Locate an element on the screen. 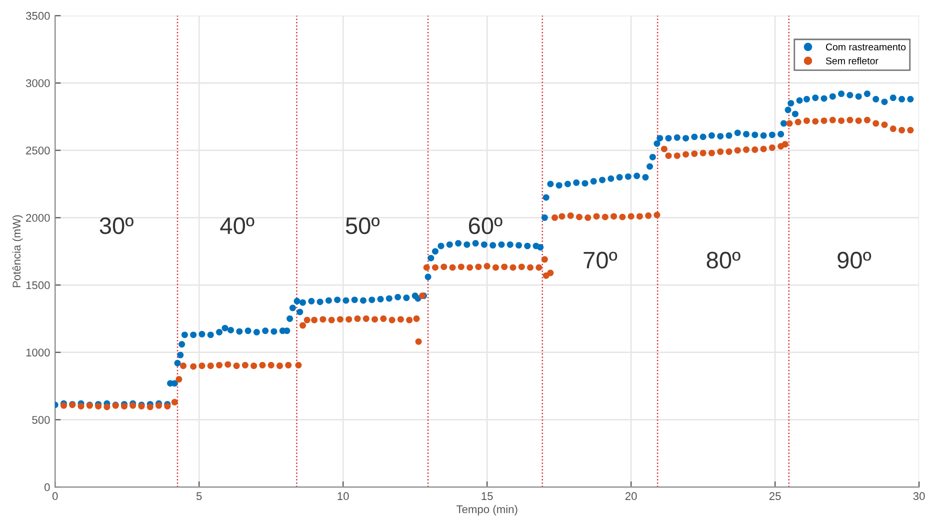 This screenshot has width=934, height=522. x-axis-title: Tempo (min) is located at coordinates (487, 510).